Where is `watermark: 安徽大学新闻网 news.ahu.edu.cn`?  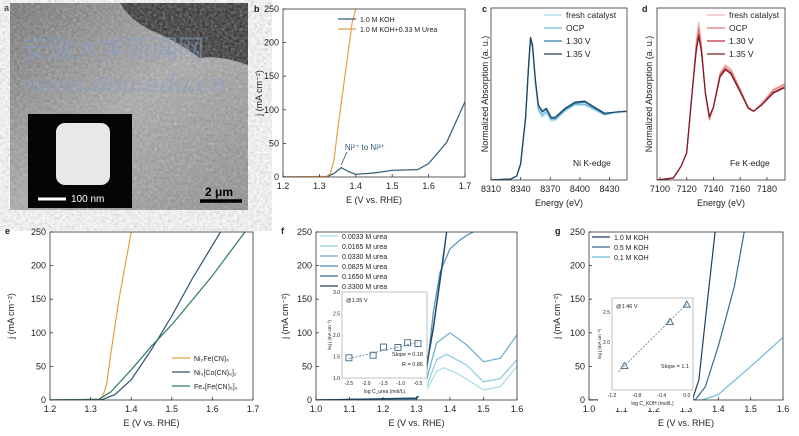
watermark: 安徽大学新闻网 news.ahu.edu.cn is located at coordinates (124, 66).